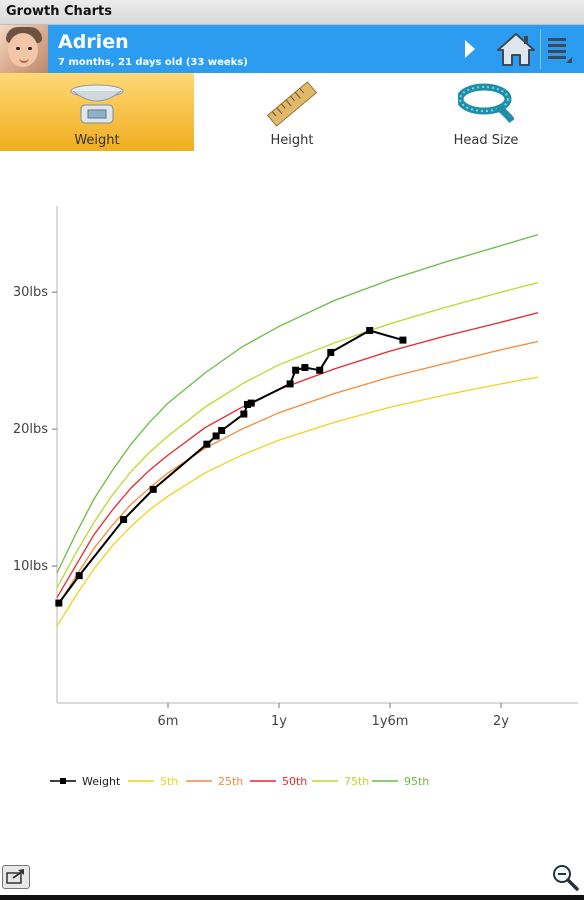 This screenshot has width=584, height=900. Describe the element at coordinates (168, 721) in the screenshot. I see `x-tick-label: 6m` at that location.